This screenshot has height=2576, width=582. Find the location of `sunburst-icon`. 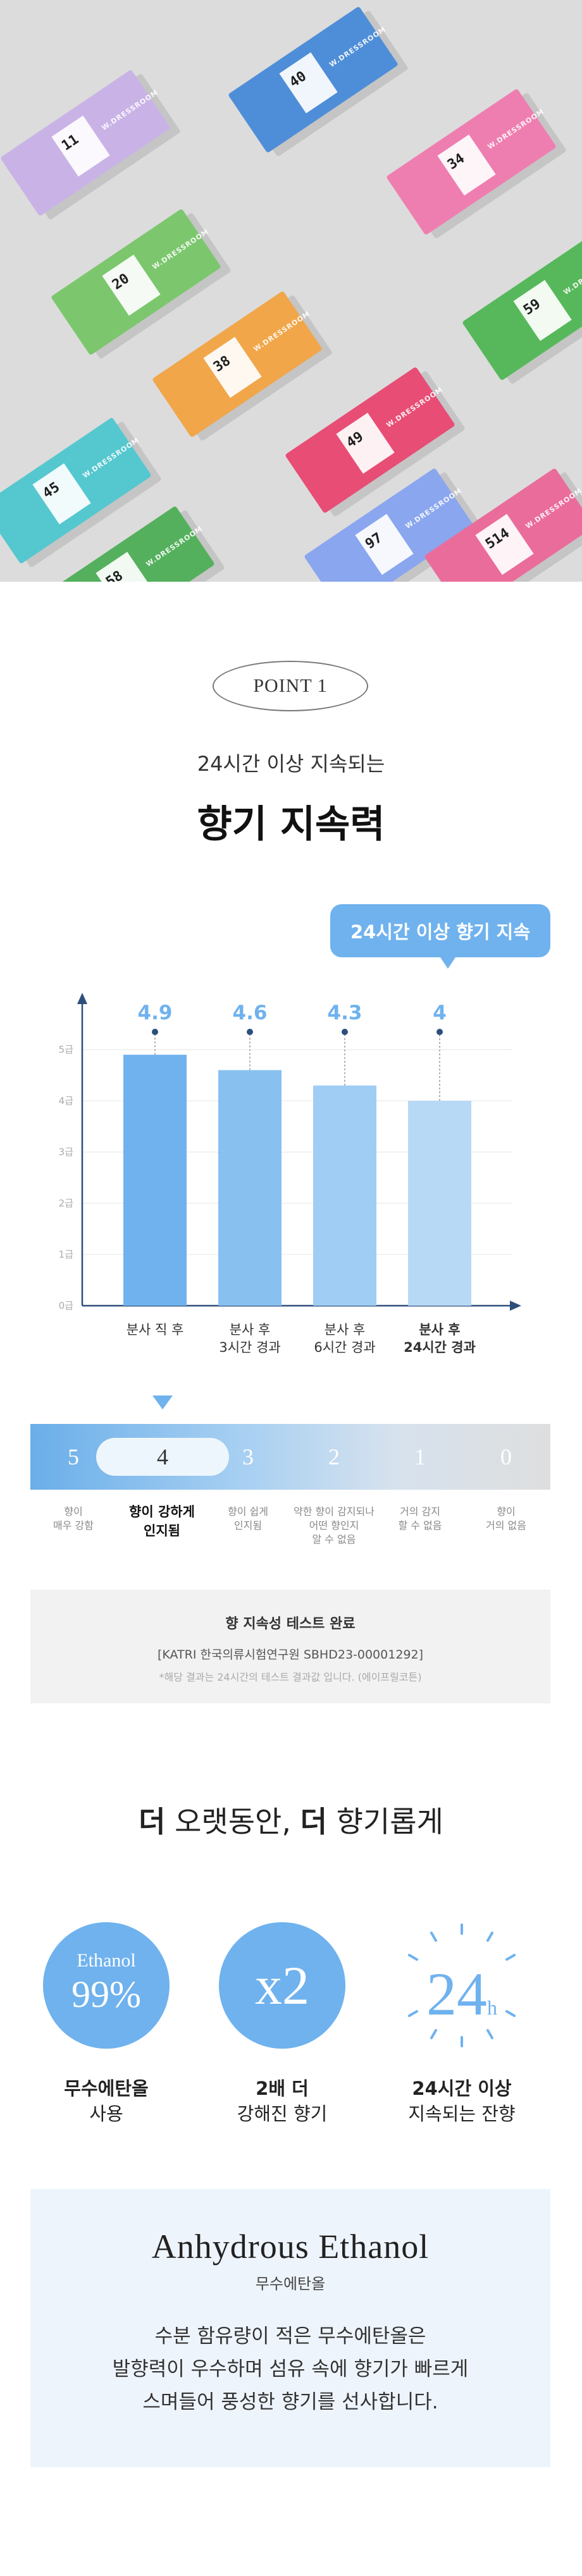

sunburst-icon is located at coordinates (461, 1985).